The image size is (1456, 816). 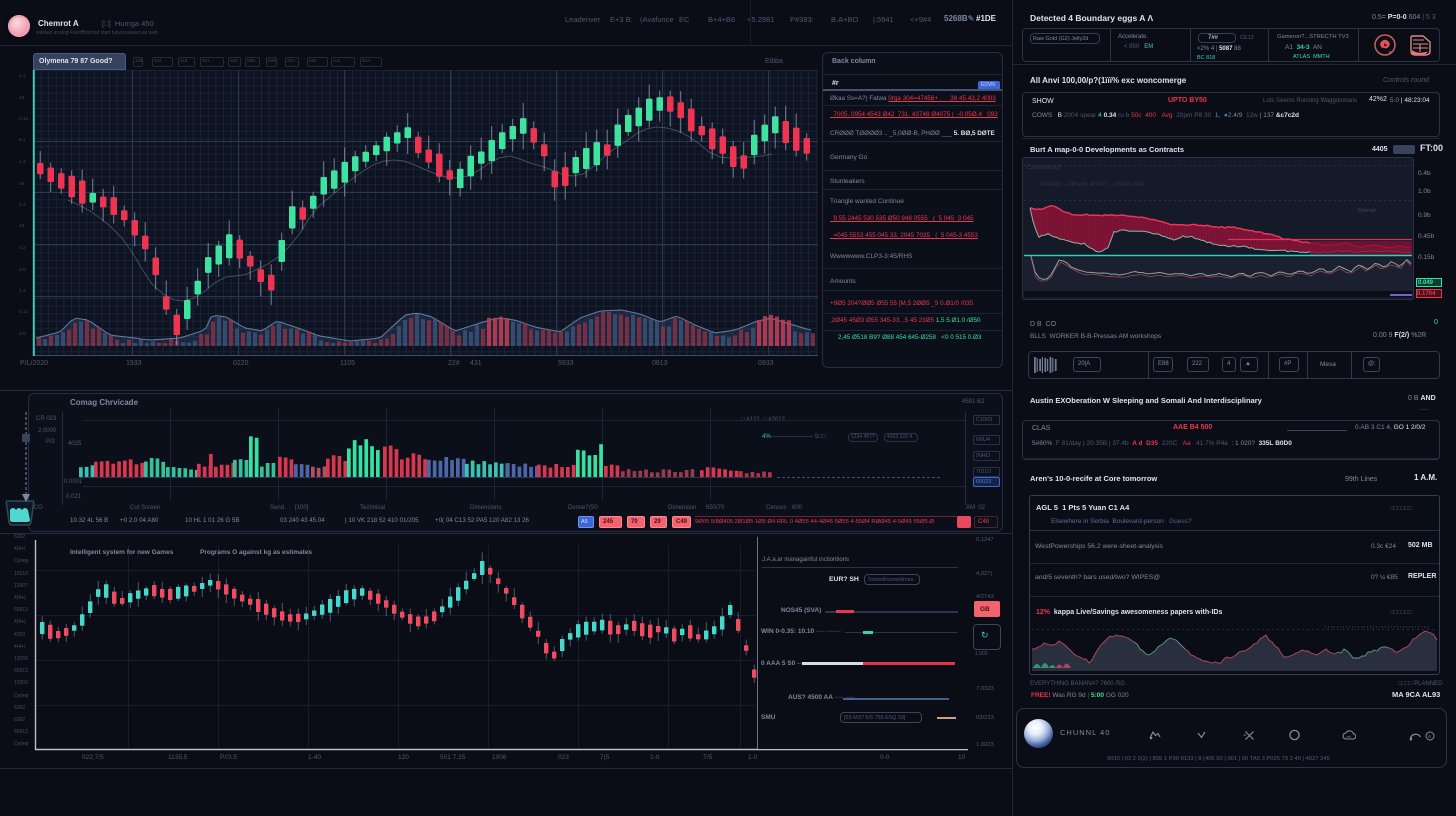 I want to click on svg-text: Cammando?, so click(x=1044, y=168).